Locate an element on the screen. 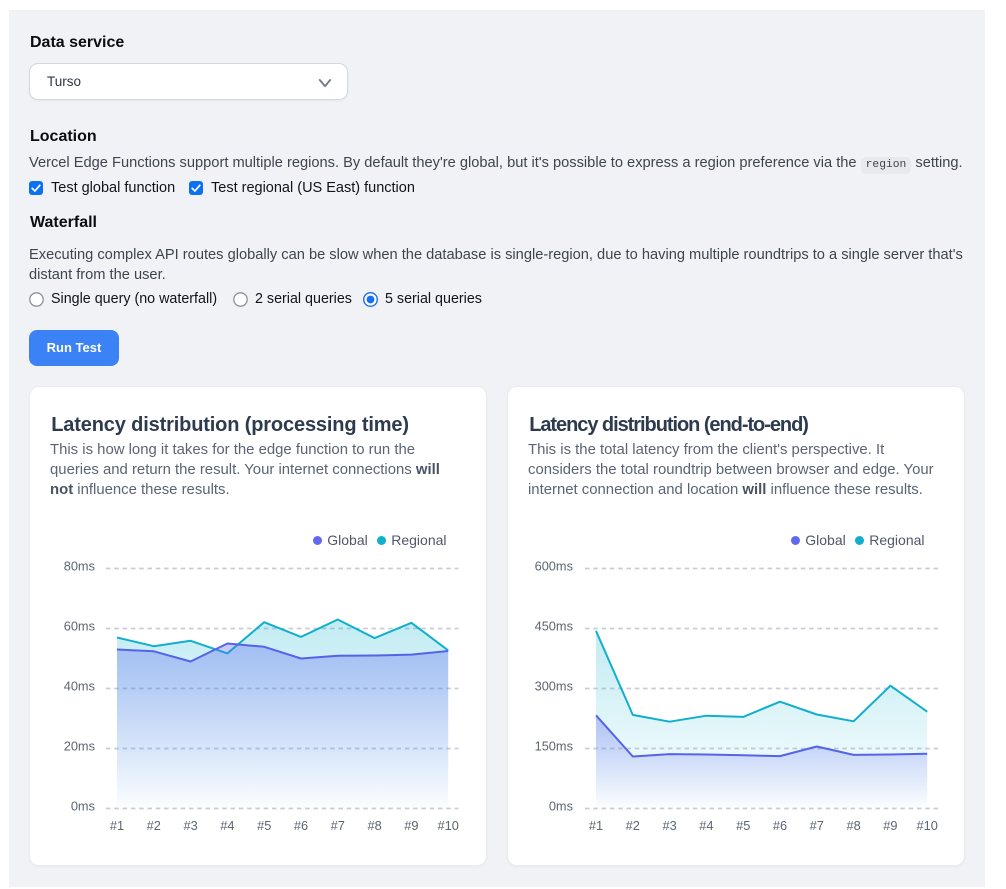 This screenshot has width=1006, height=889. svg-text: 450ms is located at coordinates (553, 626).